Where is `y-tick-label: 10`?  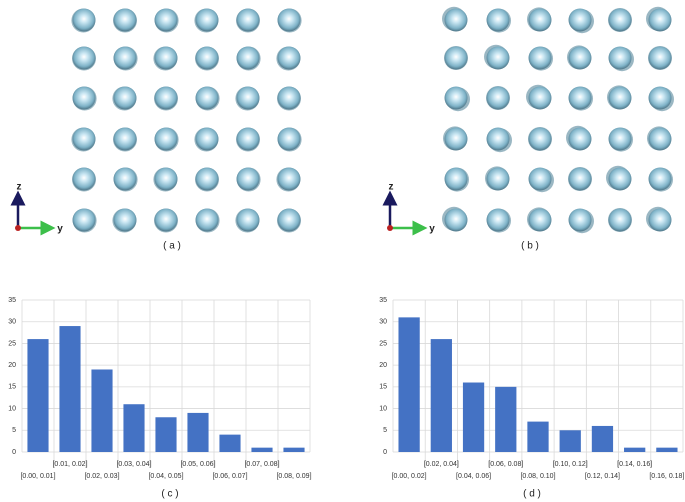 y-tick-label: 10 is located at coordinates (383, 408).